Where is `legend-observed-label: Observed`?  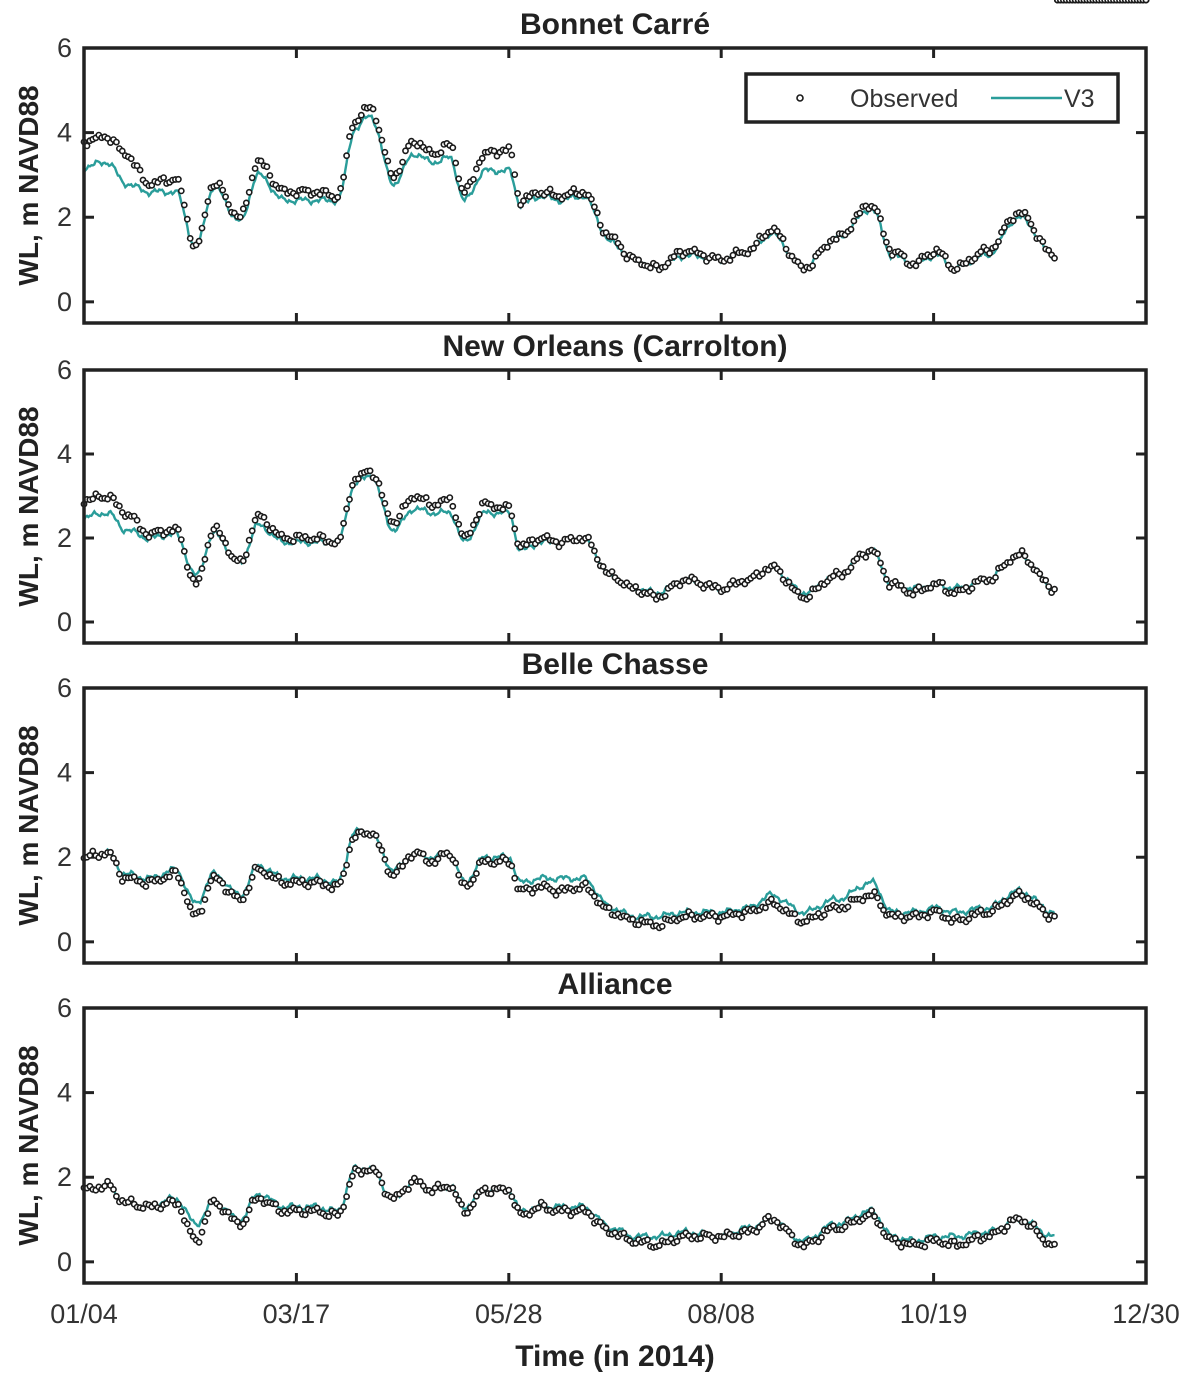
legend-observed-label: Observed is located at coordinates (904, 99).